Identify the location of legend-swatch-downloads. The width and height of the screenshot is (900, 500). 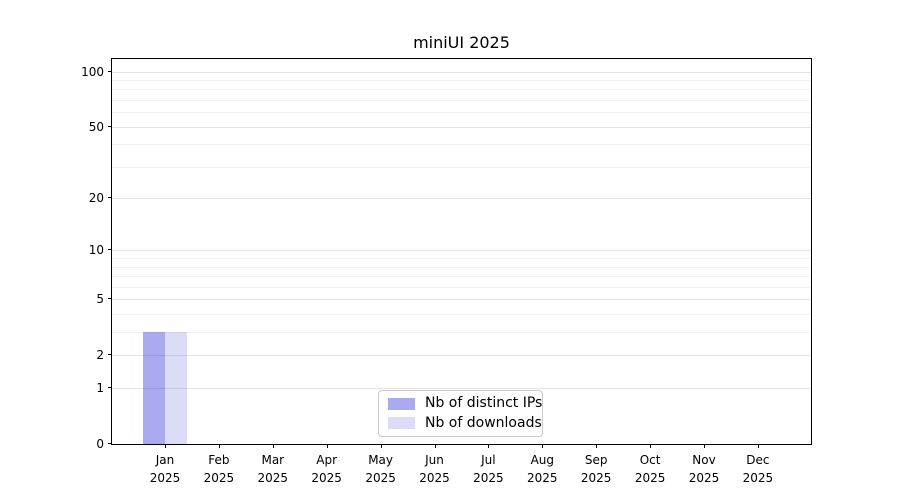
(401, 423).